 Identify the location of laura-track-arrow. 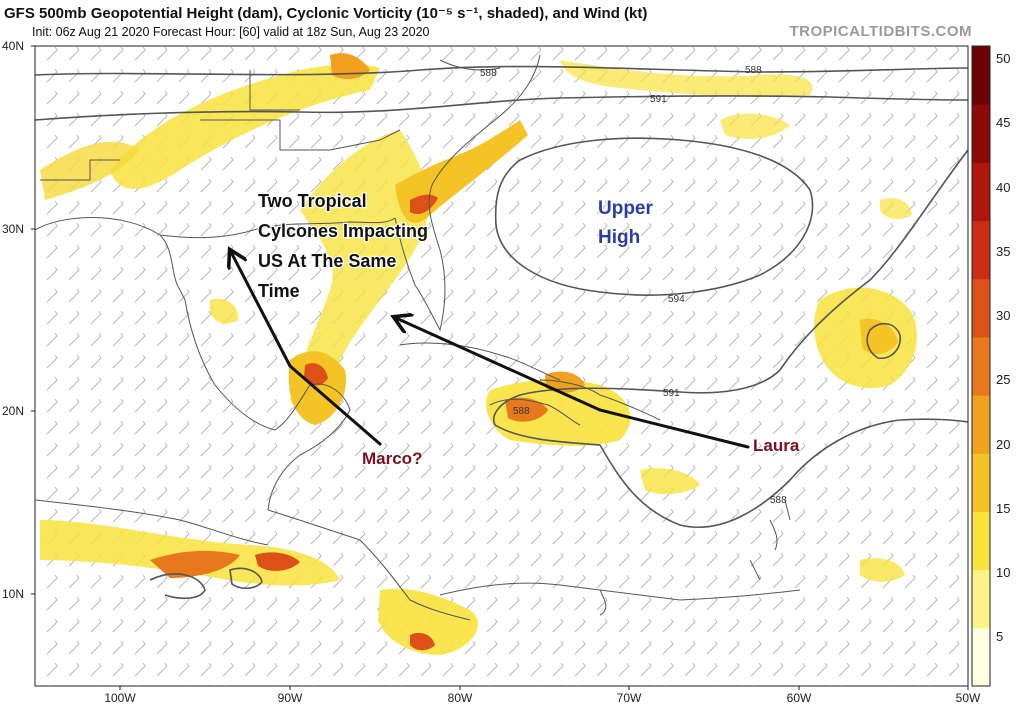
(573, 383).